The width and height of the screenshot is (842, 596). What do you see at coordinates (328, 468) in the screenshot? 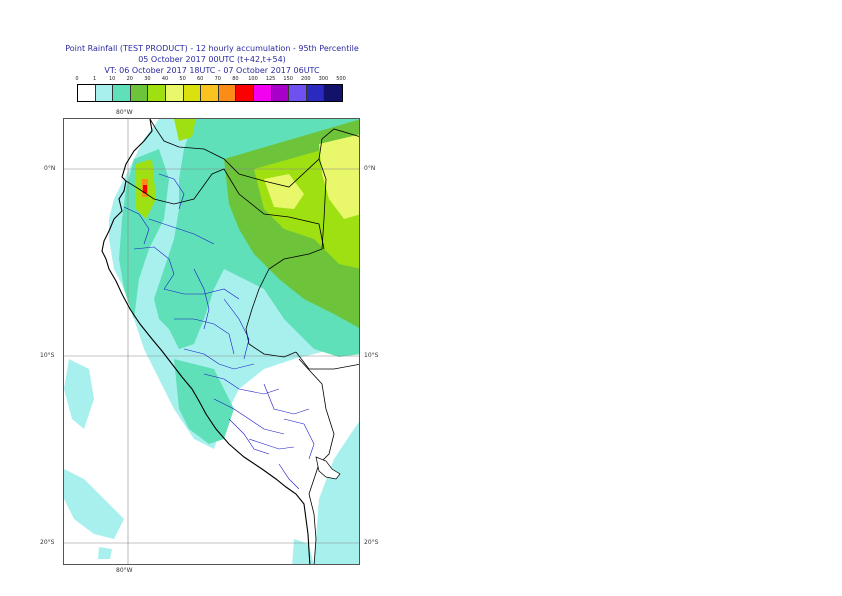
I see `lake-titicaca` at bounding box center [328, 468].